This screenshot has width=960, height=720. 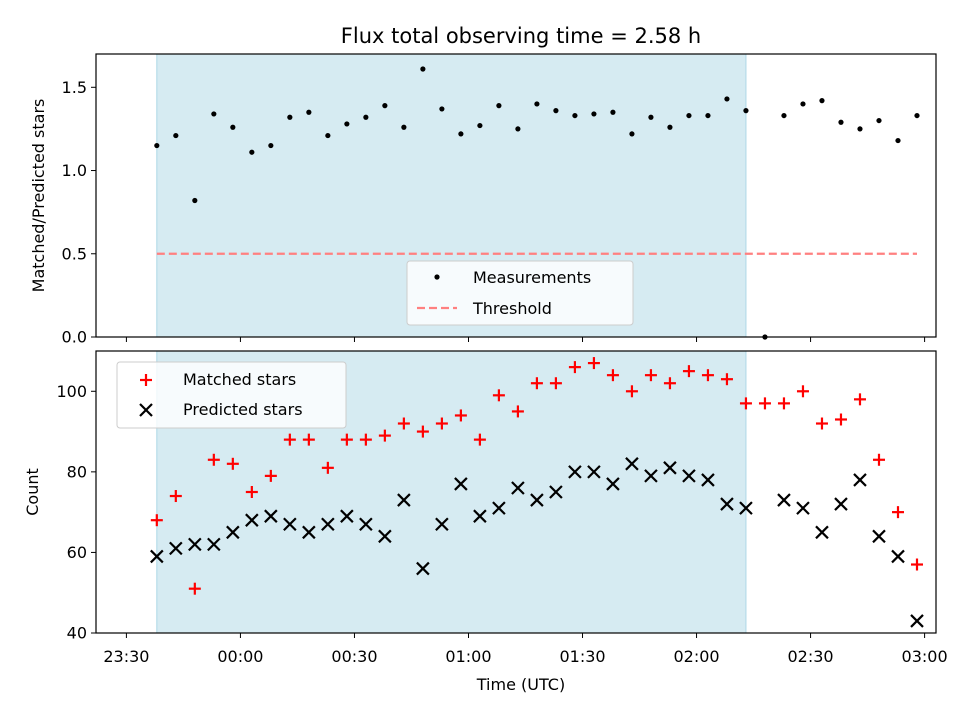 What do you see at coordinates (354, 656) in the screenshot?
I see `x-tick-label: 00:30` at bounding box center [354, 656].